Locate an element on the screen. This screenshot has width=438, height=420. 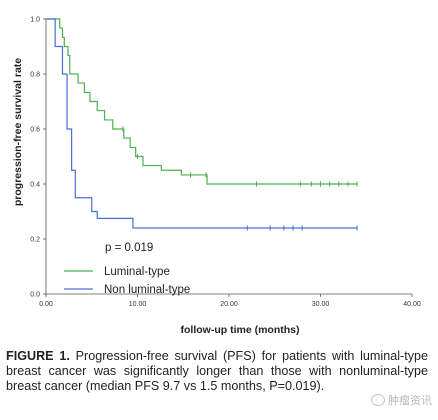
watermark: 肿瘤资讯 is located at coordinates (401, 400).